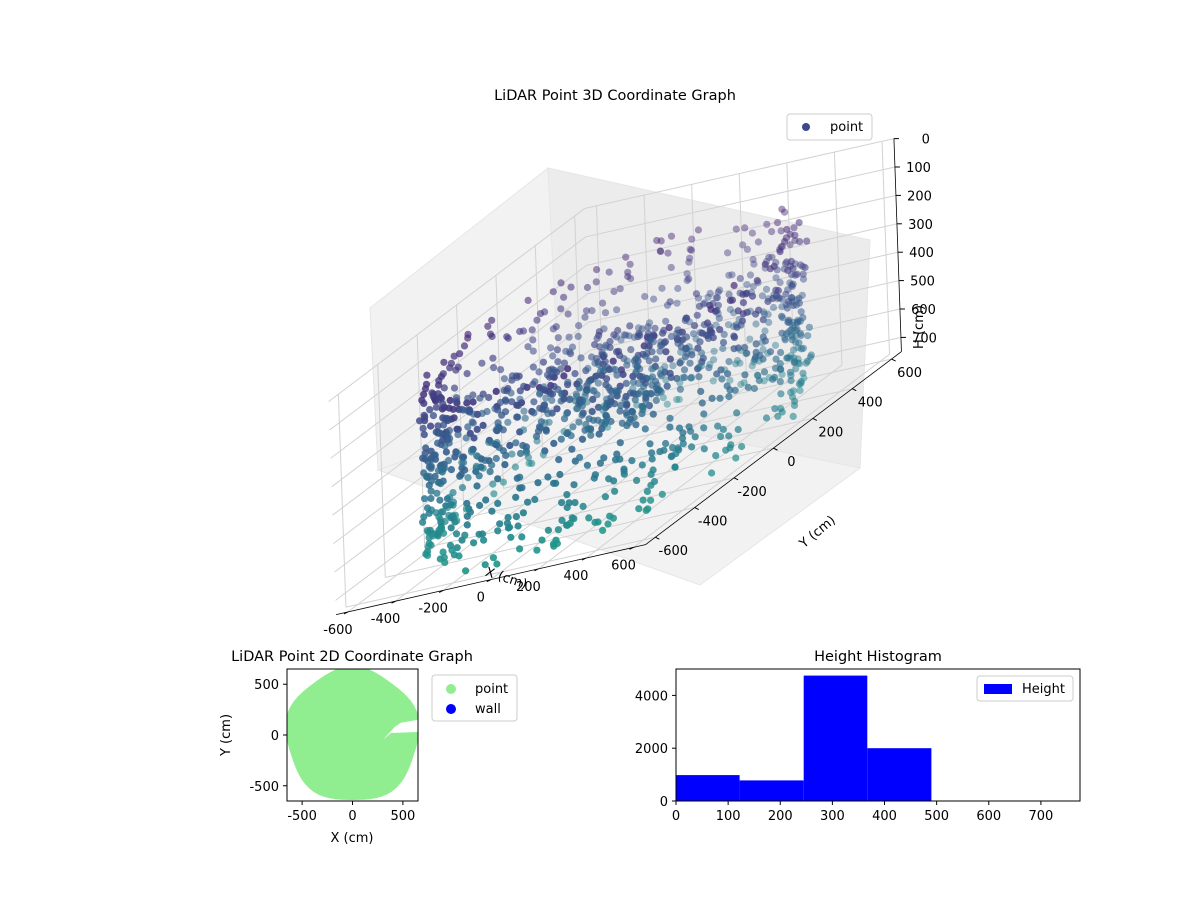 This screenshot has height=900, width=1200. I want to click on histogram-bar, so click(899, 774).